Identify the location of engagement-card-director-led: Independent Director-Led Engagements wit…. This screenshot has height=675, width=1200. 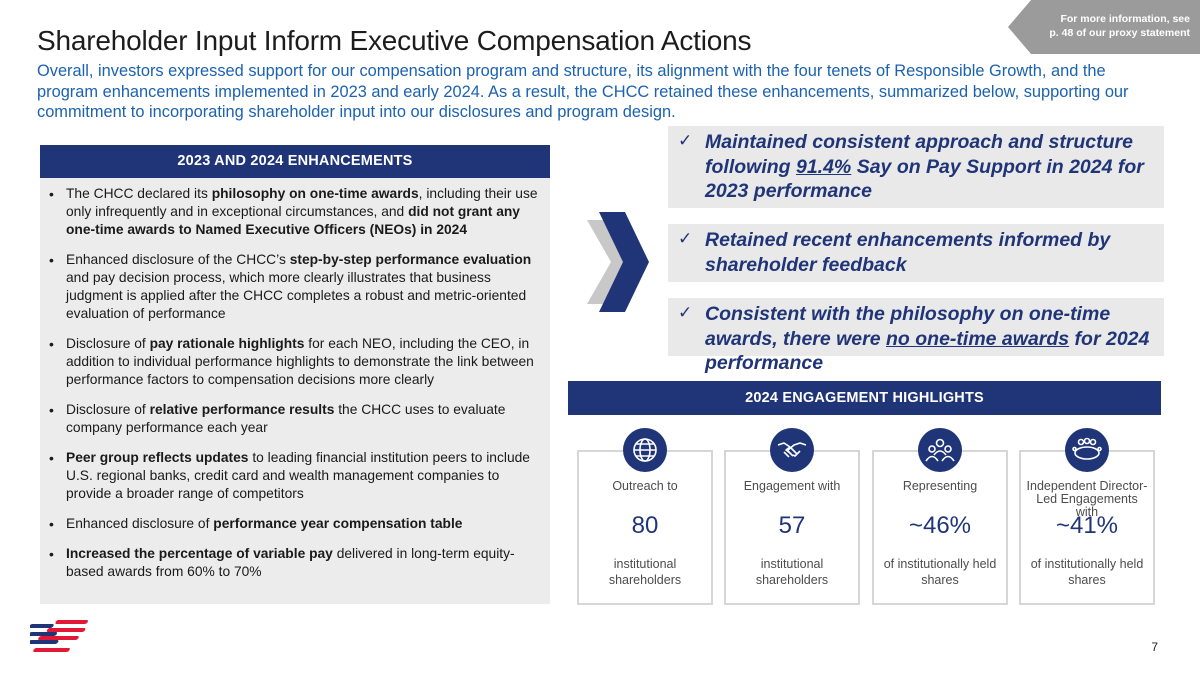
(1087, 516).